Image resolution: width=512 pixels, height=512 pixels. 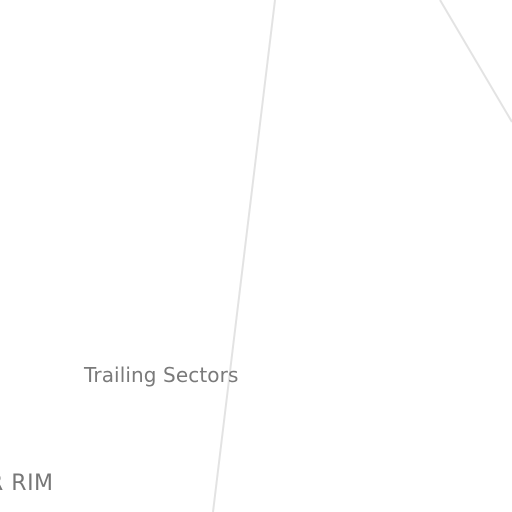 I want to click on sector-boundary-line-right, so click(x=475, y=61).